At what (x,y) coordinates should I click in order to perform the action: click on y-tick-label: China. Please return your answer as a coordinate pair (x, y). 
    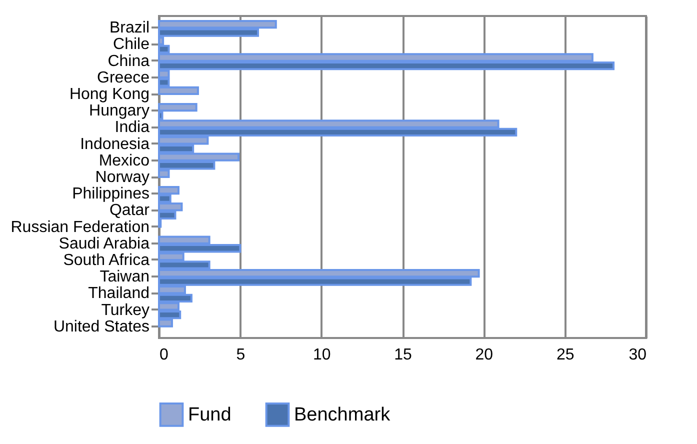
    Looking at the image, I should click on (129, 61).